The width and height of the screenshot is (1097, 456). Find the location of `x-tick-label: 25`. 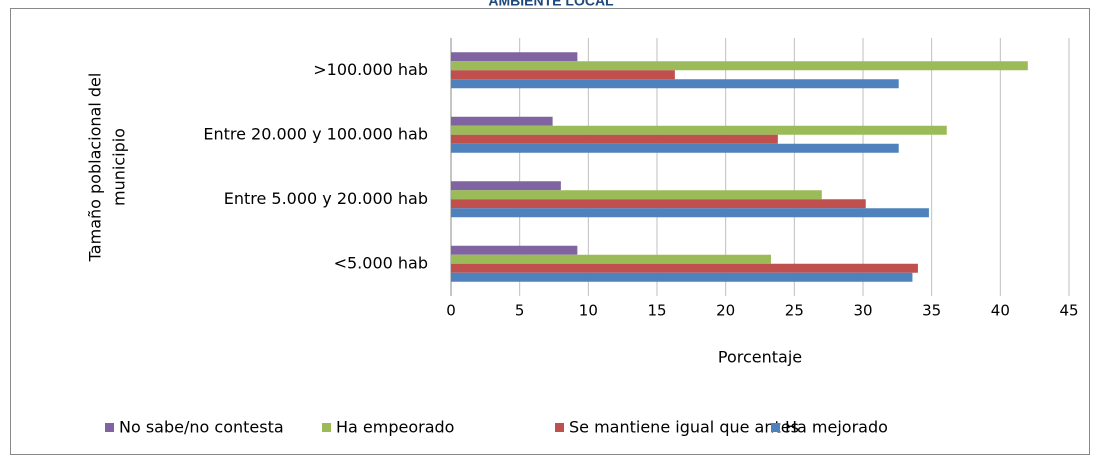

x-tick-label: 25 is located at coordinates (794, 311).